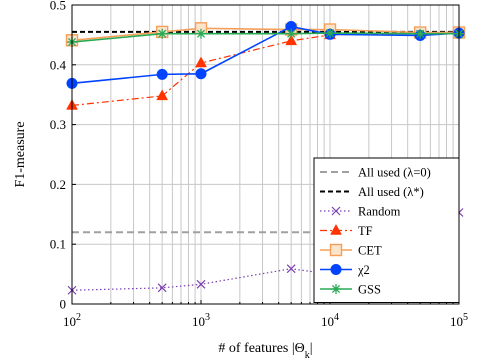 This screenshot has width=481, height=362. I want to click on y-tick-label: 0.1, so click(58, 244).